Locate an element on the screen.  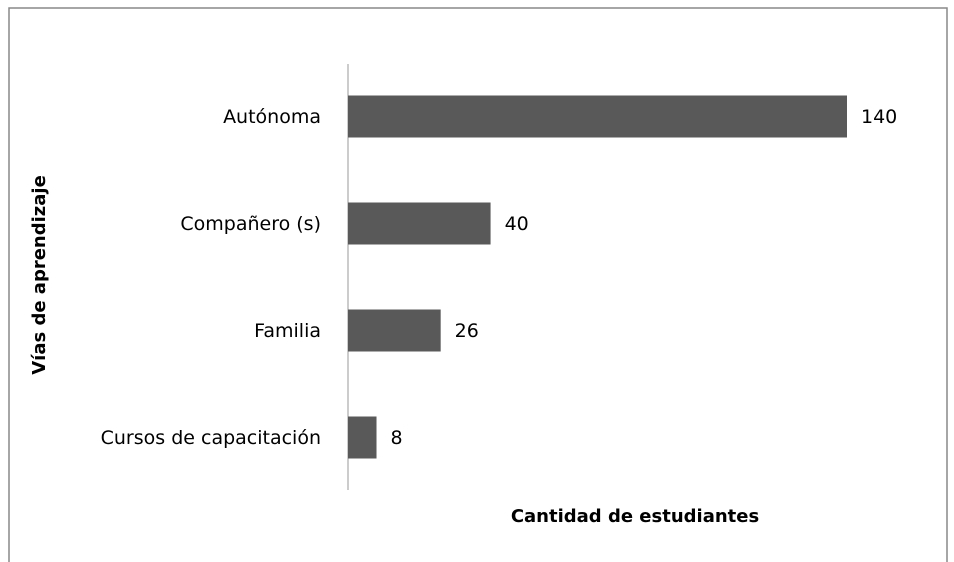
value-label: 8 is located at coordinates (397, 438).